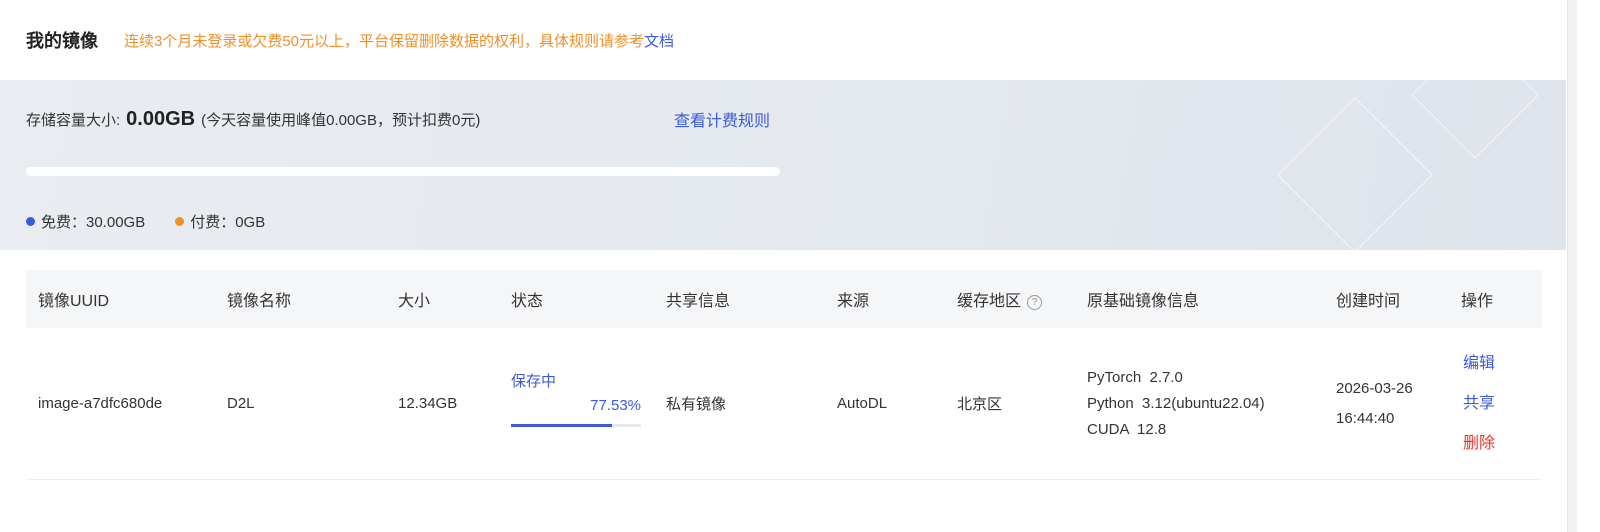 The height and width of the screenshot is (532, 1600). What do you see at coordinates (862, 403) in the screenshot?
I see `source: AutoDL` at bounding box center [862, 403].